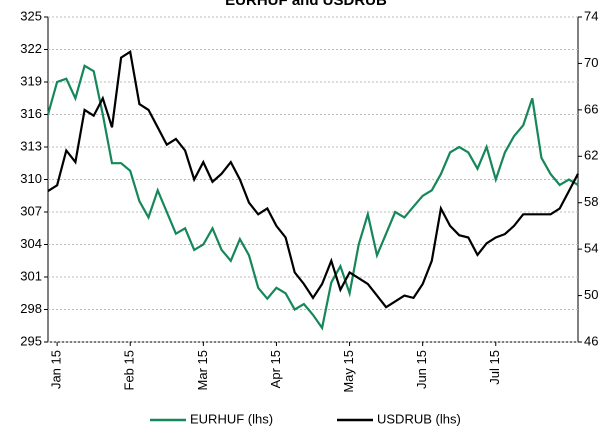 This screenshot has height=430, width=612. What do you see at coordinates (56, 369) in the screenshot?
I see `x-tick-label: Jan 15` at bounding box center [56, 369].